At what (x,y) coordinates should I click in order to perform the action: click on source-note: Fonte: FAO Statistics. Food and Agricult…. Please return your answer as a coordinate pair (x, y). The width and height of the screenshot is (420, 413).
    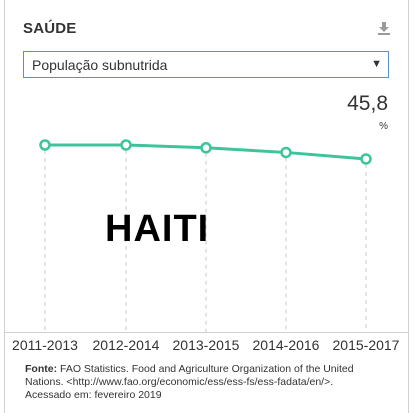
    Looking at the image, I should click on (207, 382).